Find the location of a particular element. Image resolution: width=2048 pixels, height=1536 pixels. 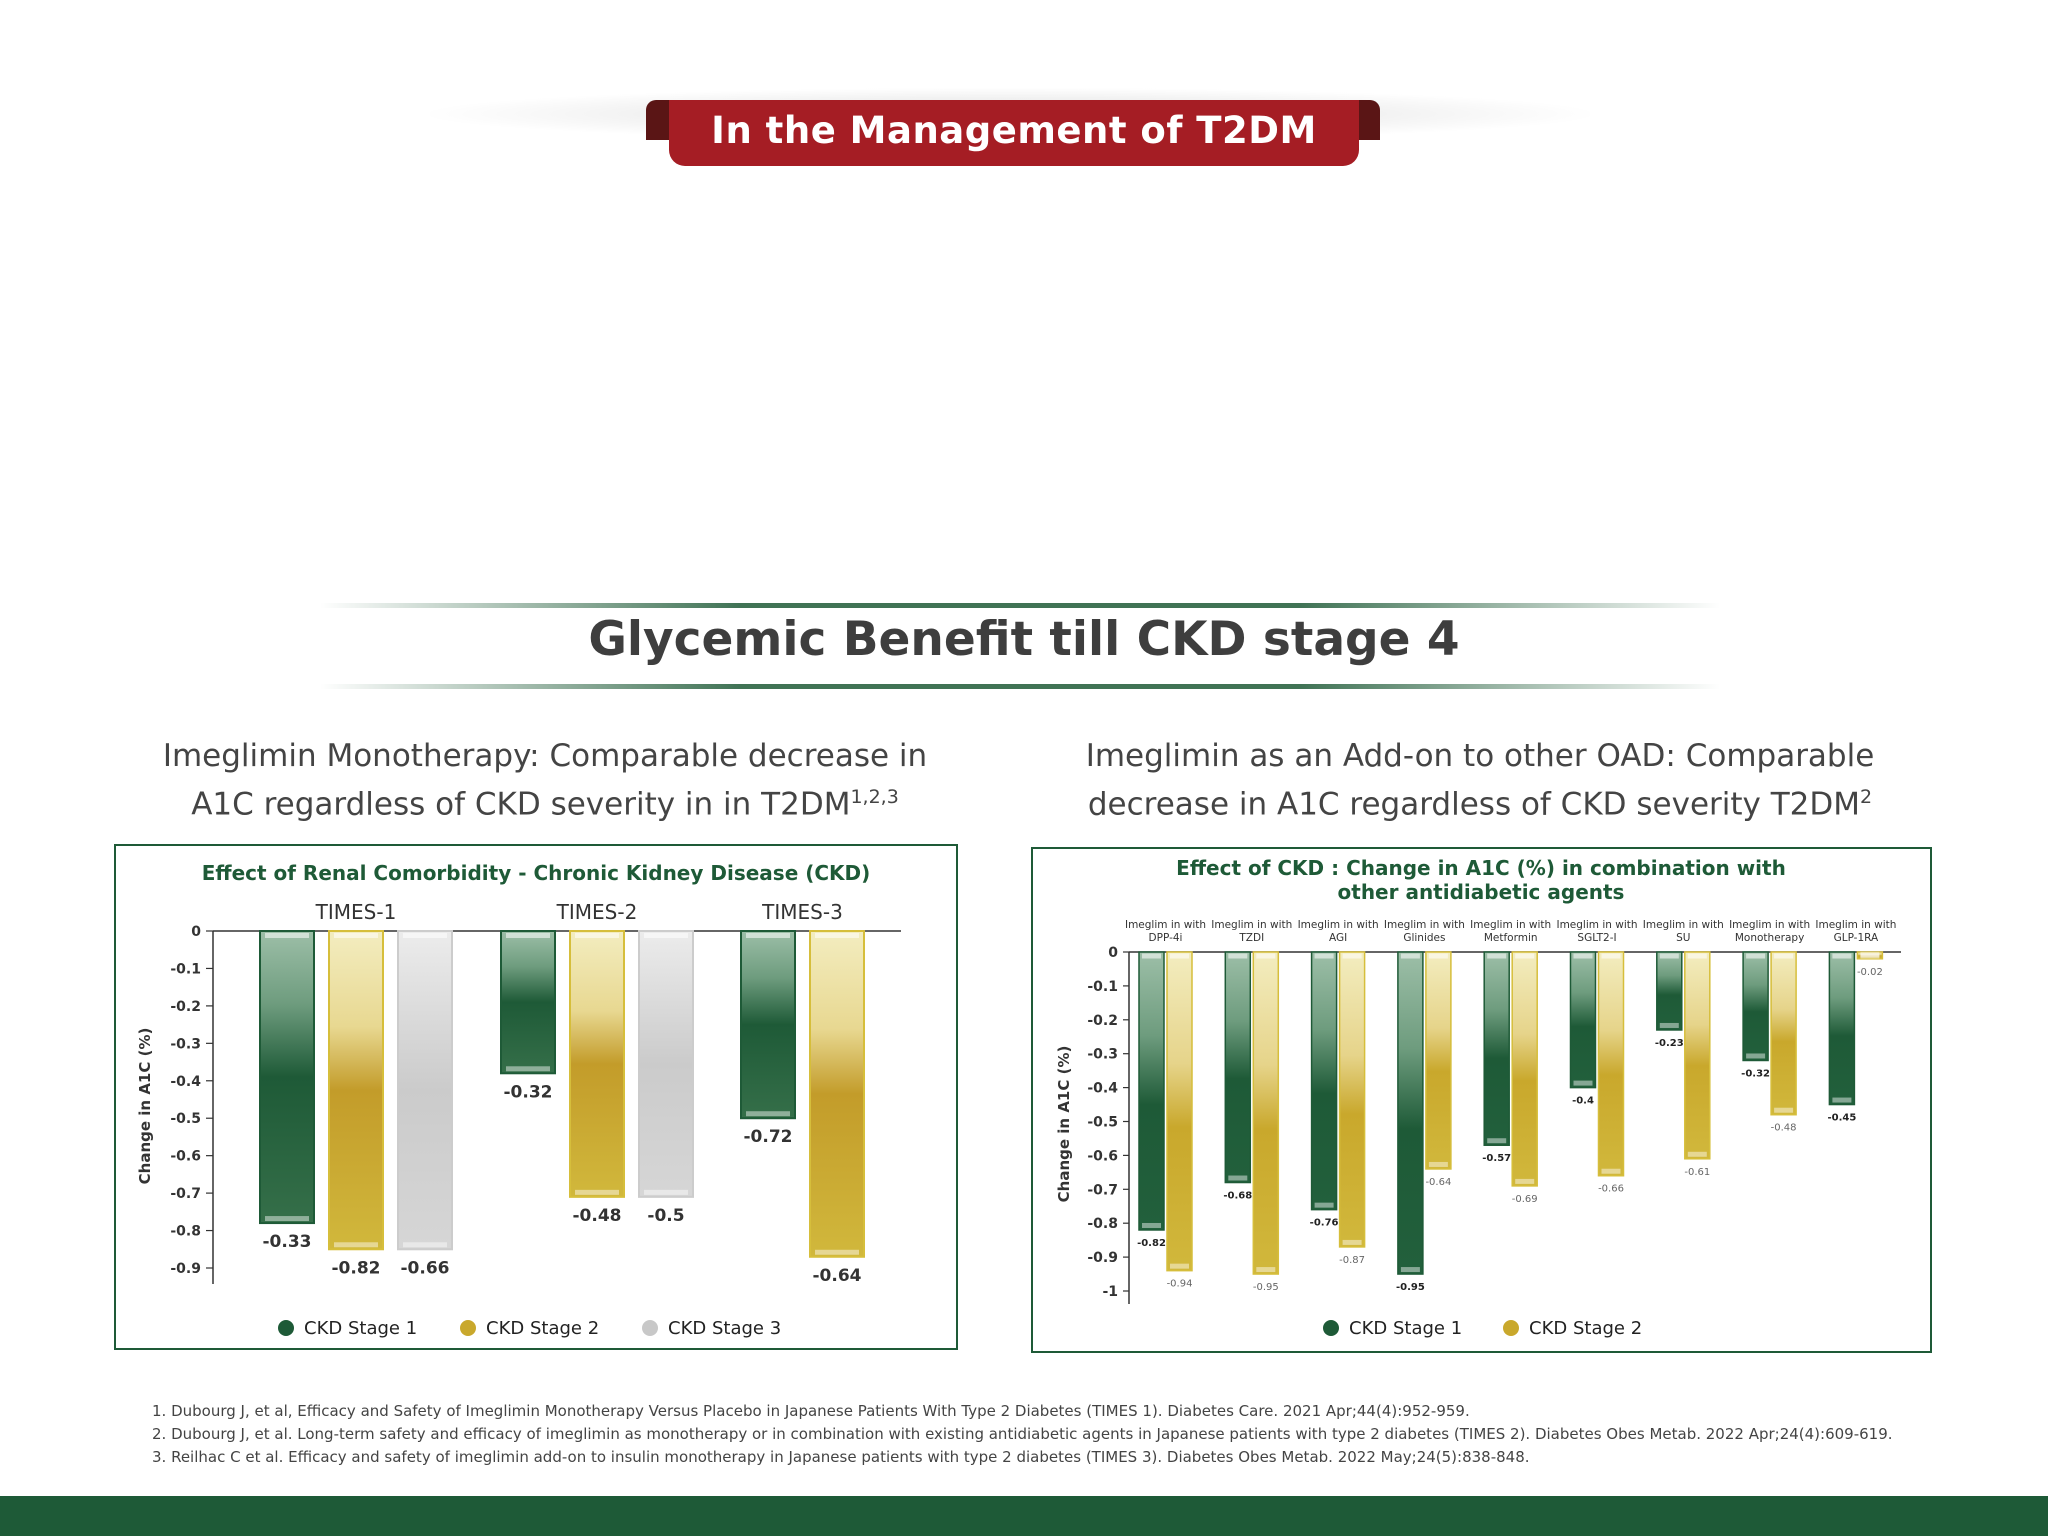

right-category-label-line2: SU is located at coordinates (1683, 938).